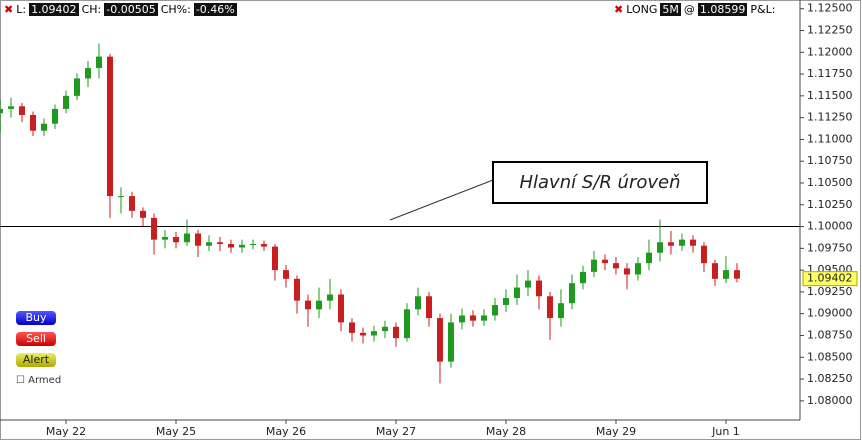 Image resolution: width=862 pixels, height=441 pixels. I want to click on buy-button: Buy, so click(36, 318).